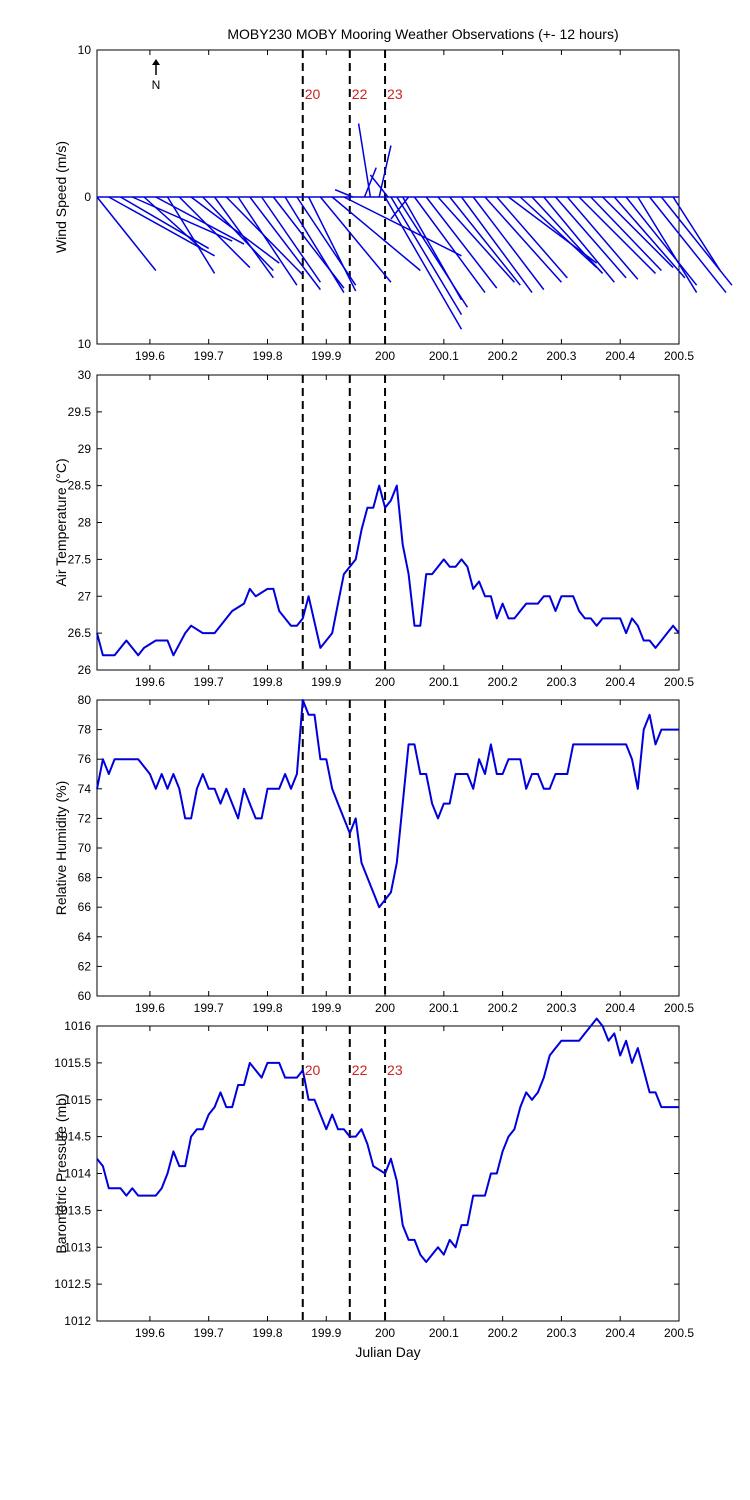  What do you see at coordinates (85, 670) in the screenshot?
I see `y-tick-label: 26` at bounding box center [85, 670].